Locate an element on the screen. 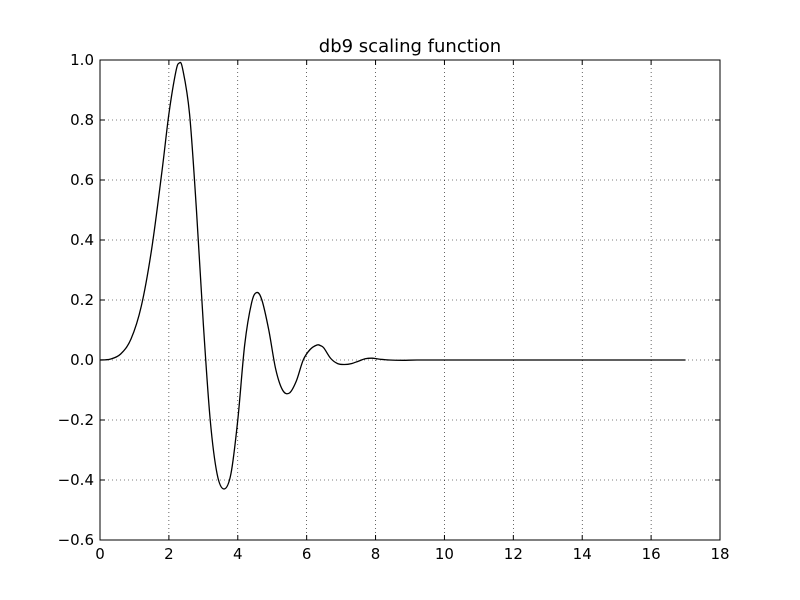 Image resolution: width=800 pixels, height=600 pixels. y-tick-label: 0.8 is located at coordinates (82, 120).